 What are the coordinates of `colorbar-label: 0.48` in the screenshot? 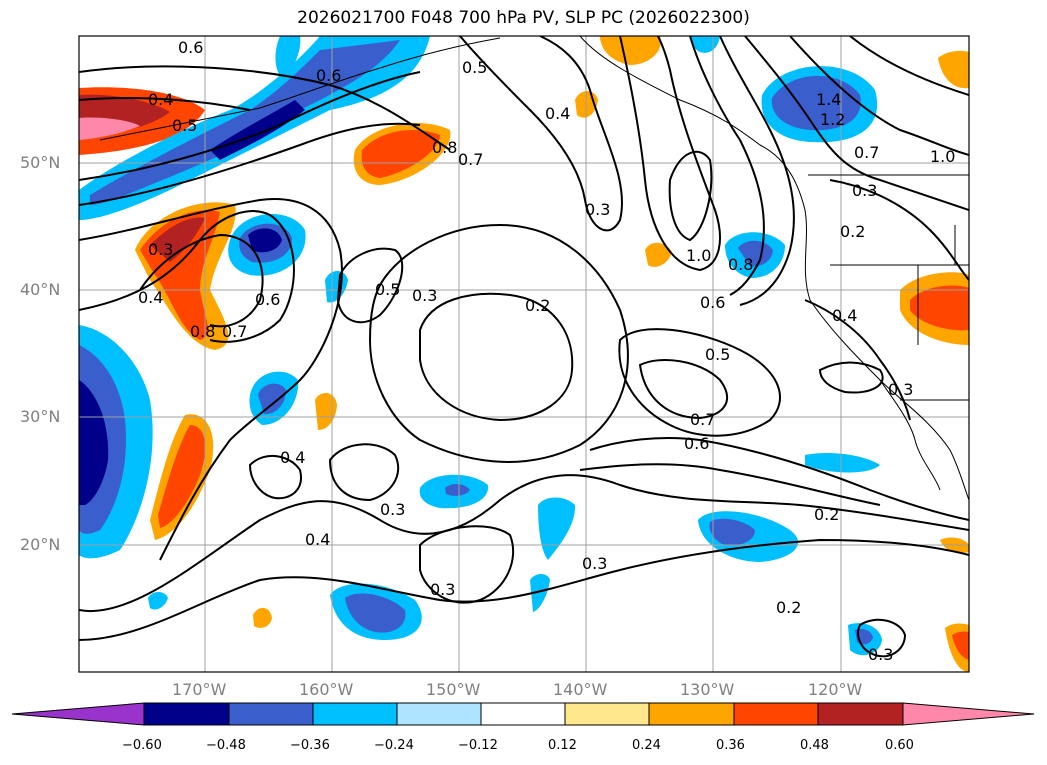 It's located at (814, 745).